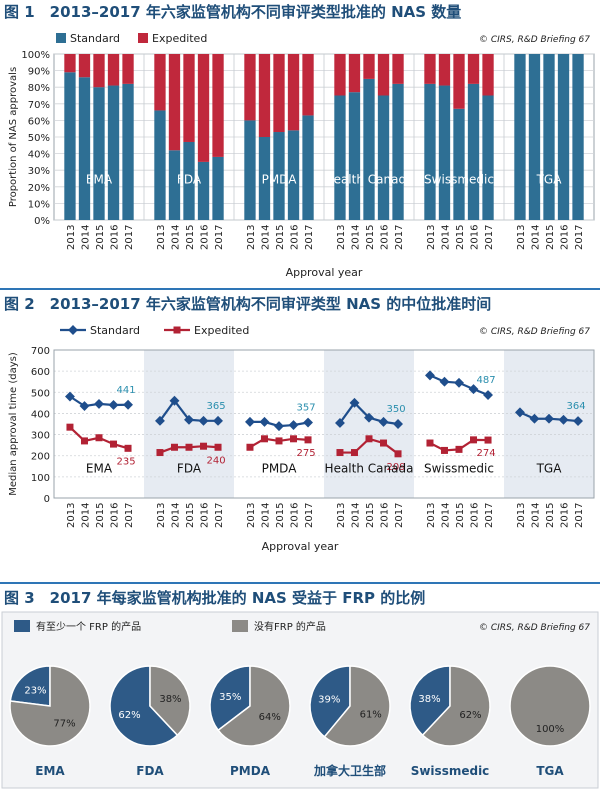  I want to click on pie-label-without-frp: 61%, so click(371, 714).